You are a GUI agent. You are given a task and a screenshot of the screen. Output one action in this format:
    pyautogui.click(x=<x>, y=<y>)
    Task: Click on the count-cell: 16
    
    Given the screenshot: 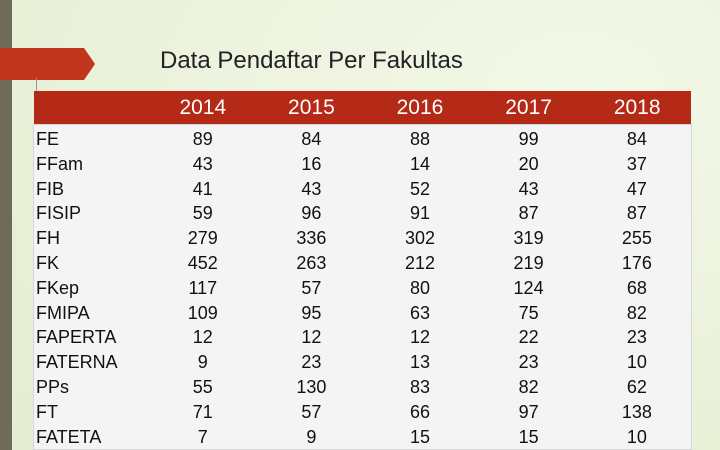 What is the action you would take?
    pyautogui.click(x=311, y=163)
    